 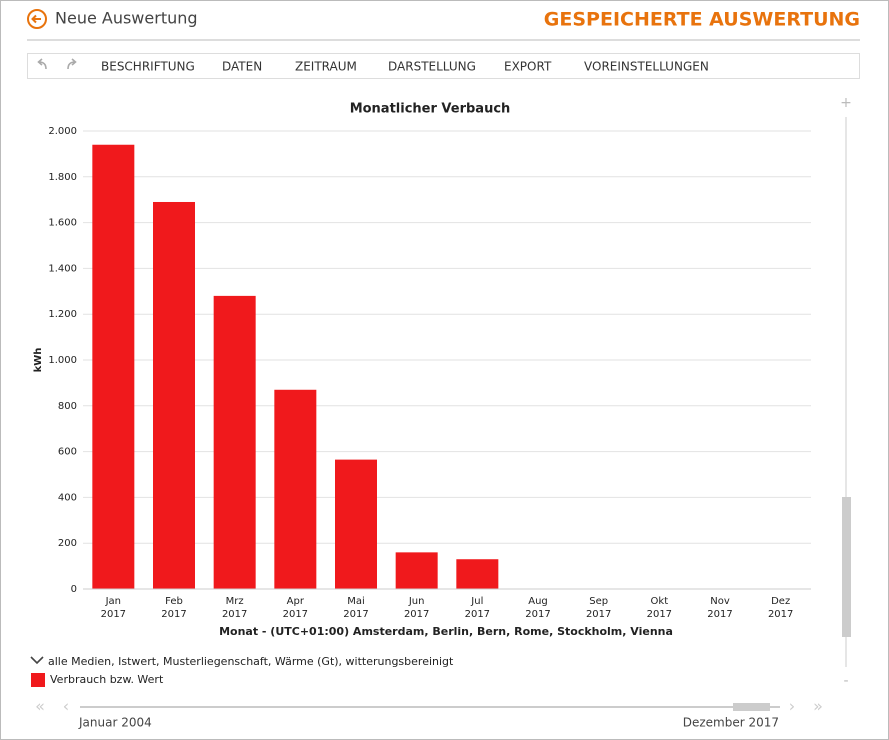 What do you see at coordinates (67, 406) in the screenshot?
I see `y-tick-label: 800` at bounding box center [67, 406].